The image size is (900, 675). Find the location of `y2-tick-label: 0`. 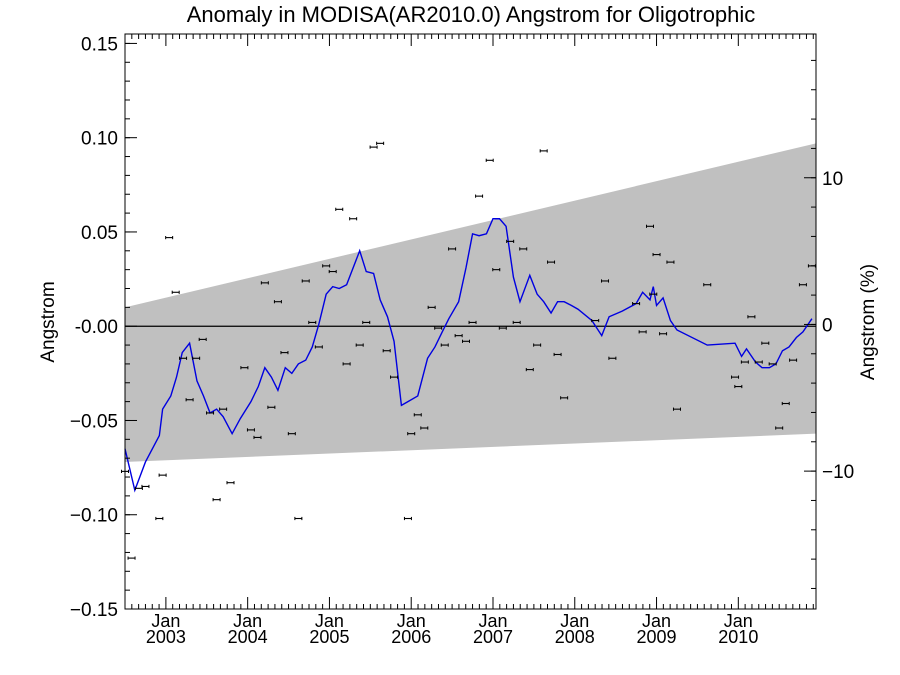

y2-tick-label: 0 is located at coordinates (827, 325).